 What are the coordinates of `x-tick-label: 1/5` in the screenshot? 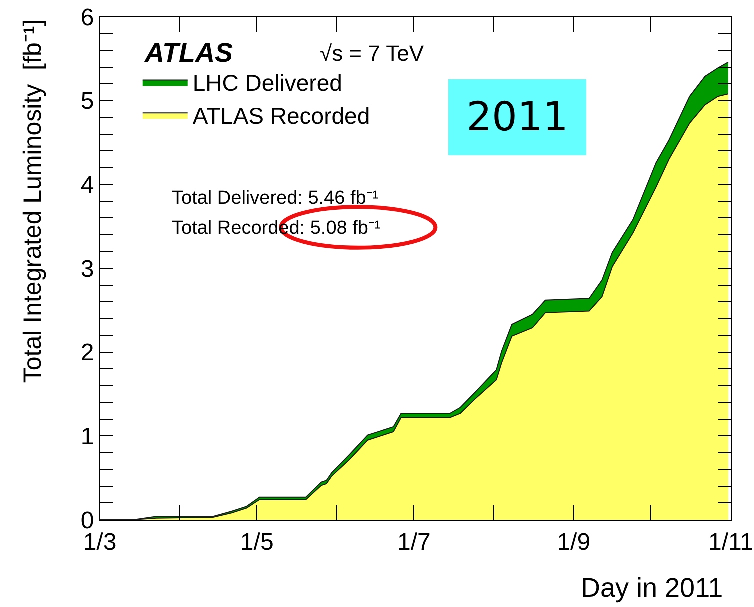 It's located at (257, 542).